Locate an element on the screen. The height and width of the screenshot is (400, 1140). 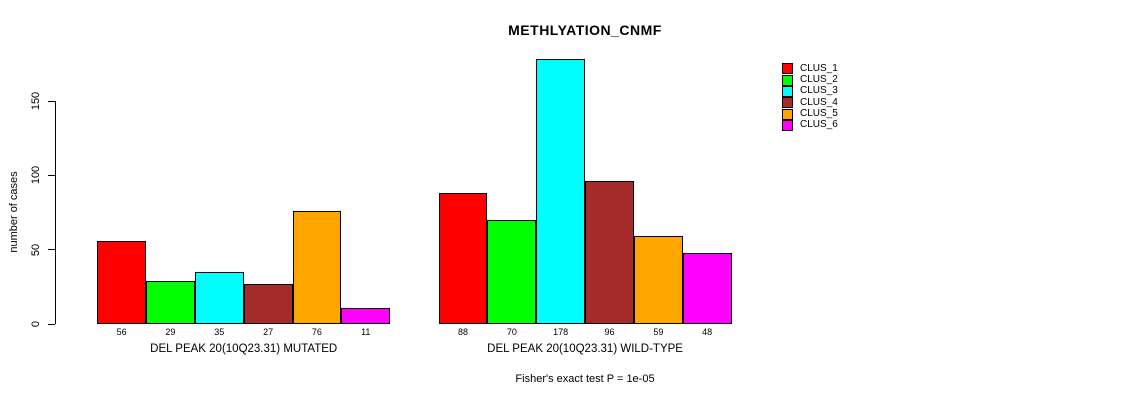
legend-label: CLUS_5 is located at coordinates (819, 114).